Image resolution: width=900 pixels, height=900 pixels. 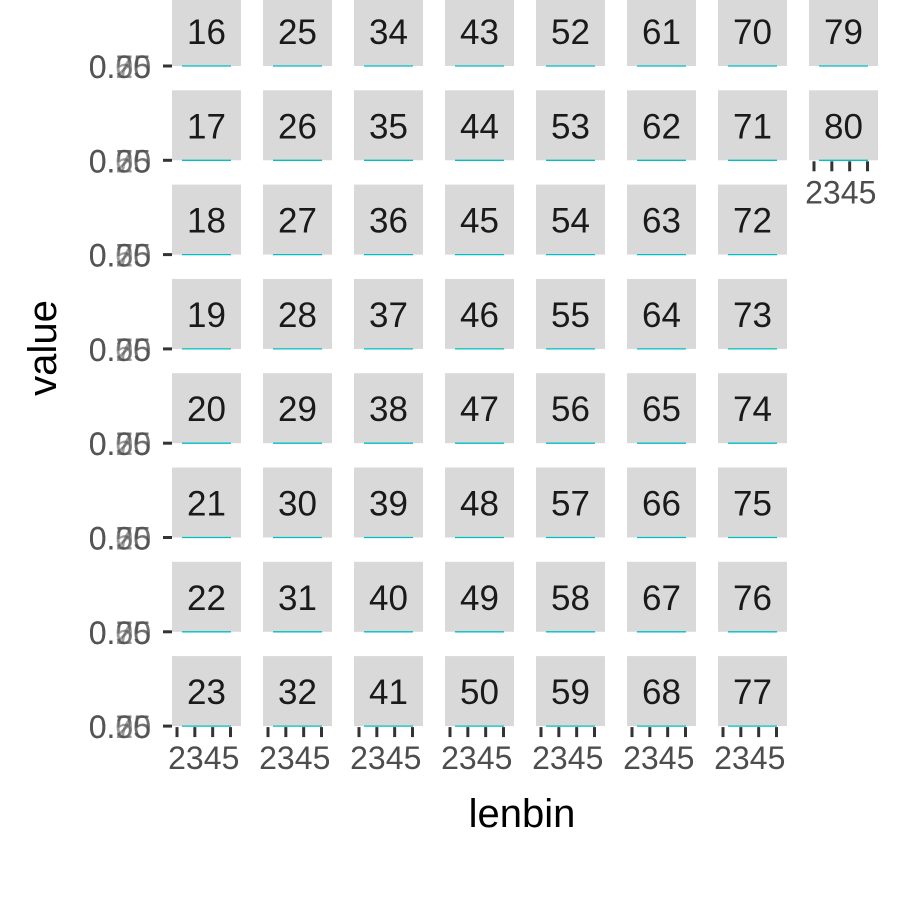 What do you see at coordinates (661, 503) in the screenshot?
I see `facet-panel-66: 66` at bounding box center [661, 503].